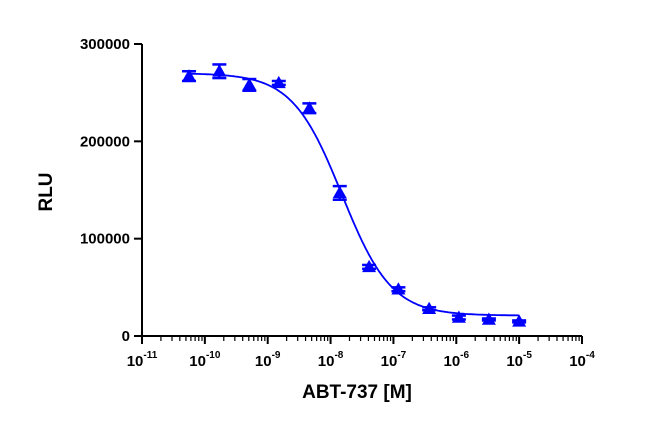  I want to click on y-axis-ticks: 0 100000 200000 300000, so click(111, 190).